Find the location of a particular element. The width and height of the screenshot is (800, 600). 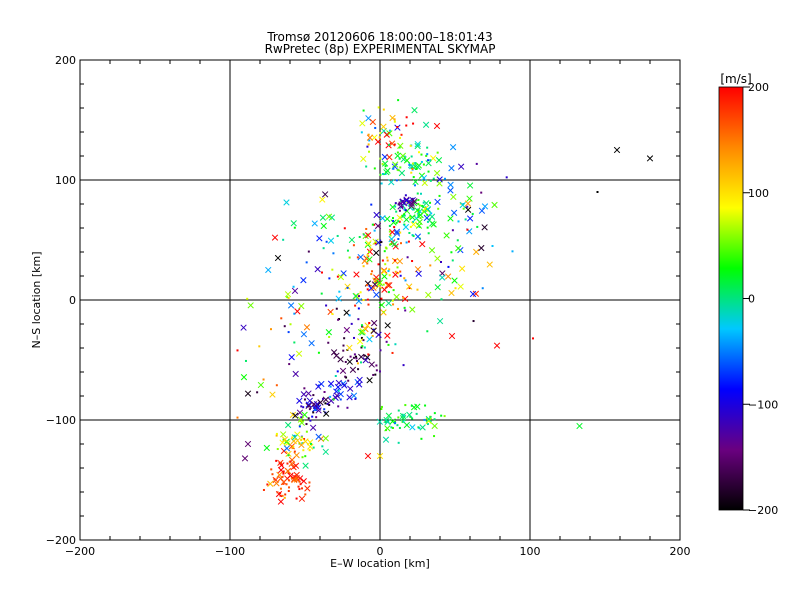

x-tick-label: −100 is located at coordinates (230, 551).